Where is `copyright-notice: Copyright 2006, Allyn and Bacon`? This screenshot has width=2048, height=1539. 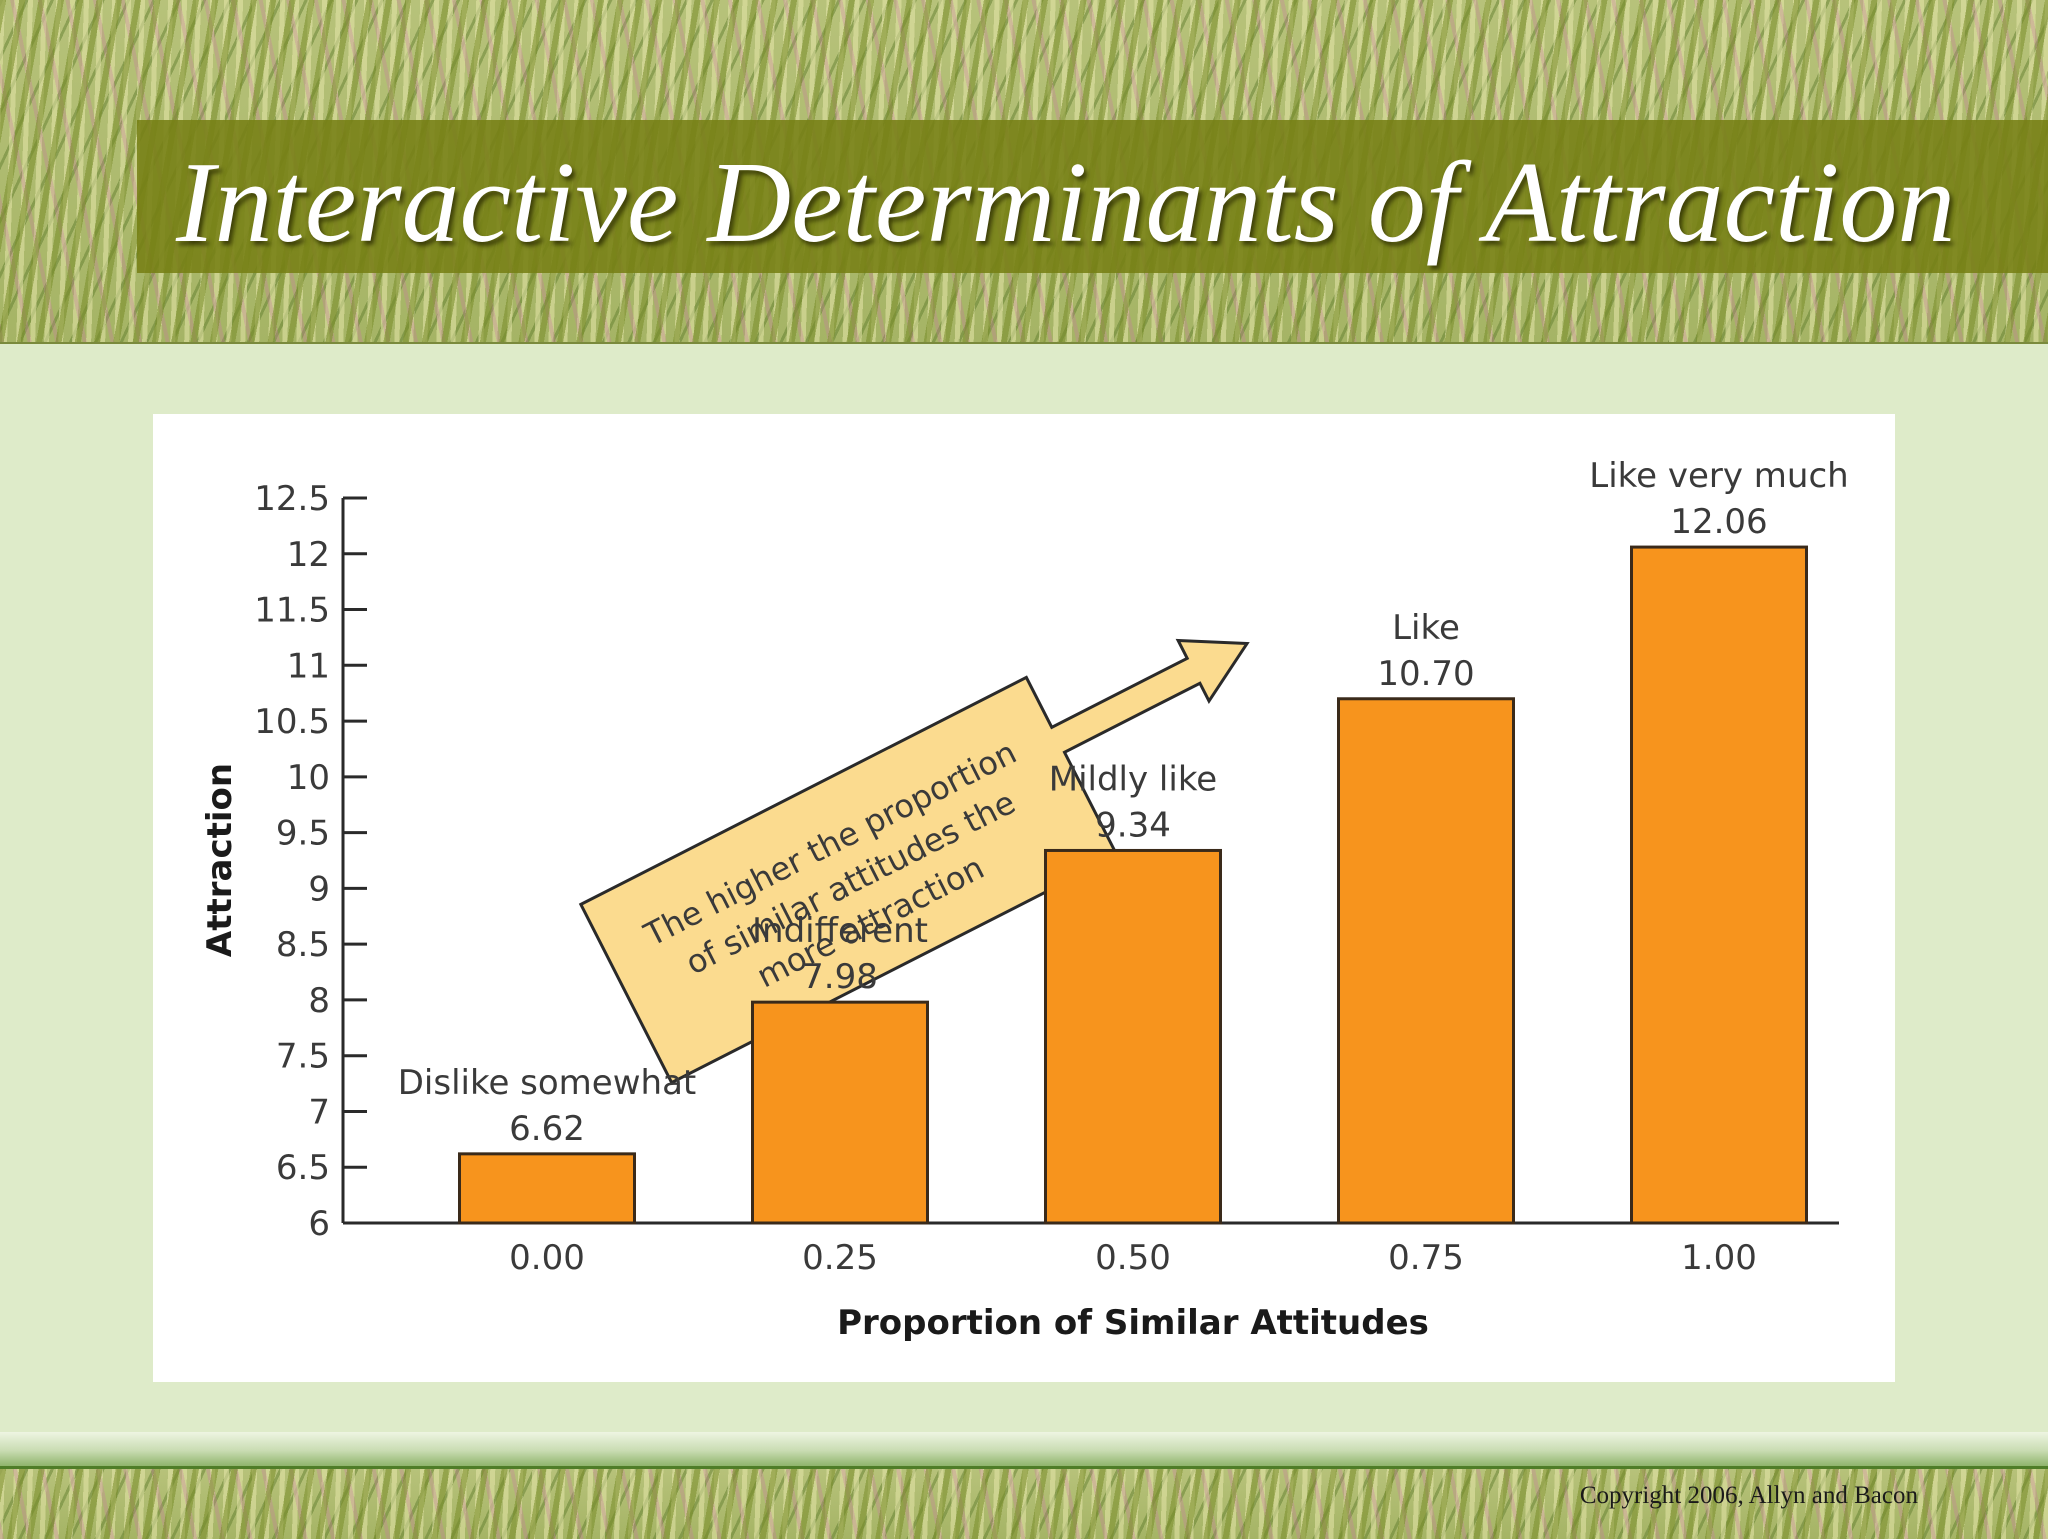
copyright-notice: Copyright 2006, Allyn and Bacon is located at coordinates (1748, 1495).